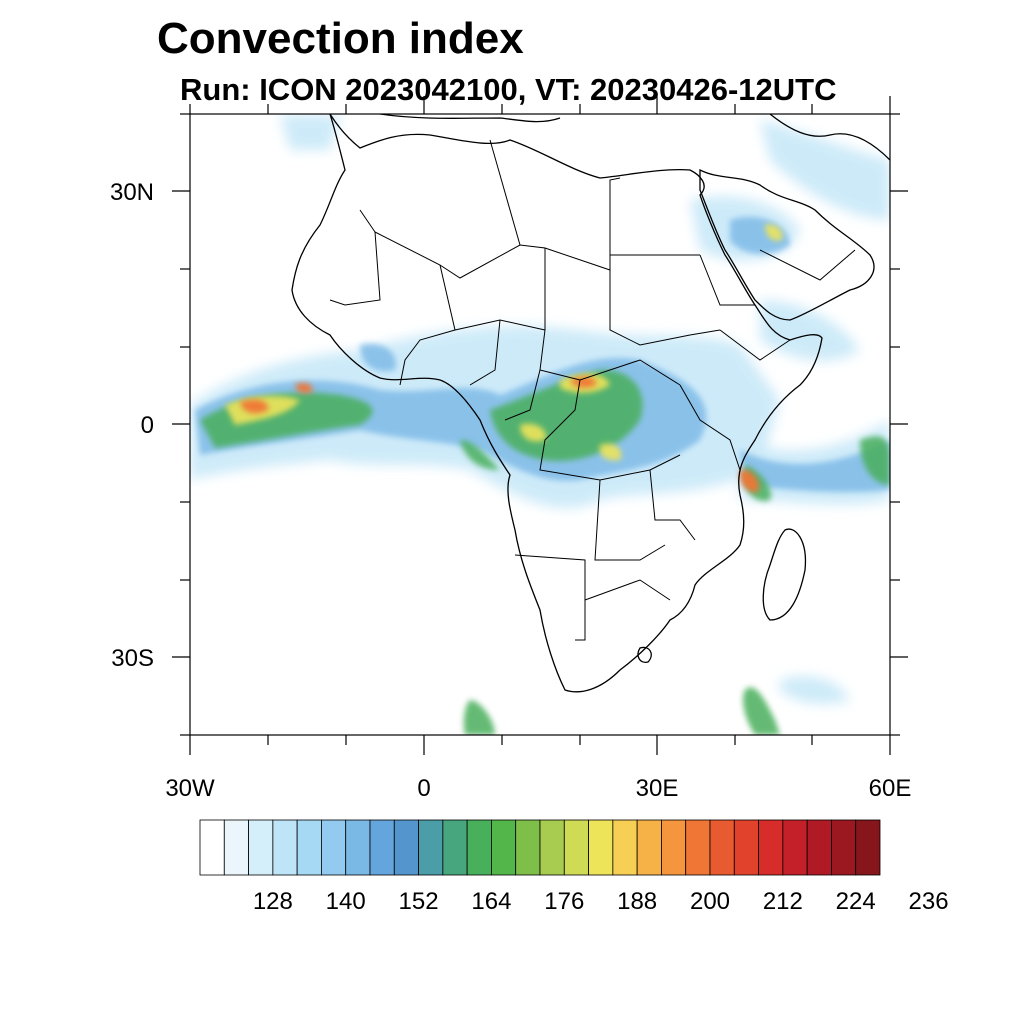  Describe the element at coordinates (418, 901) in the screenshot. I see `colorbar-label: 152` at that location.